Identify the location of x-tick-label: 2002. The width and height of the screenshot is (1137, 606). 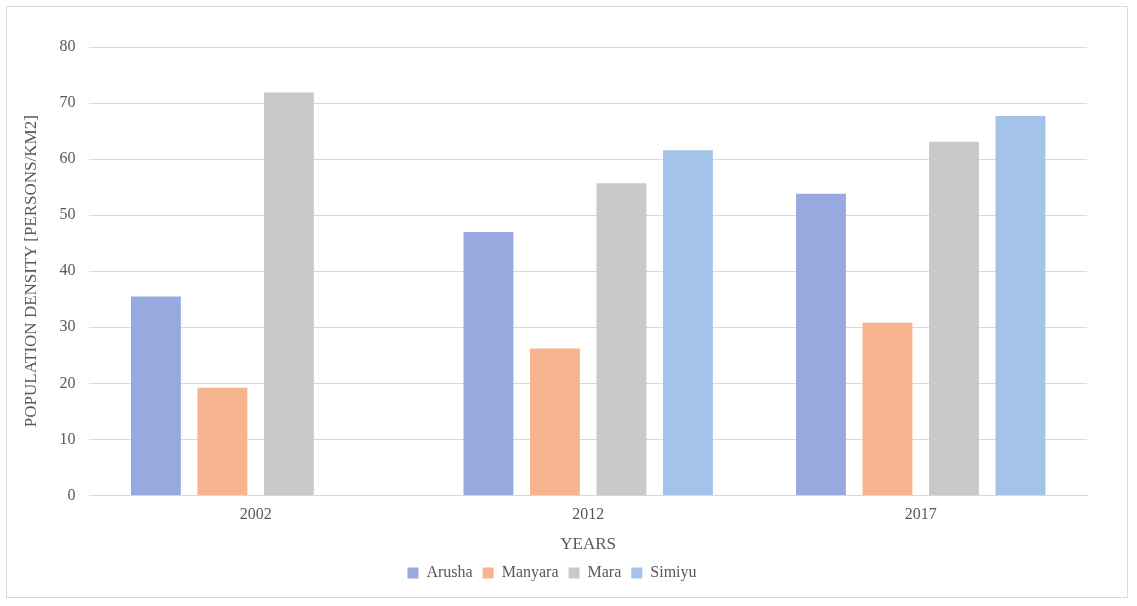
(255, 514).